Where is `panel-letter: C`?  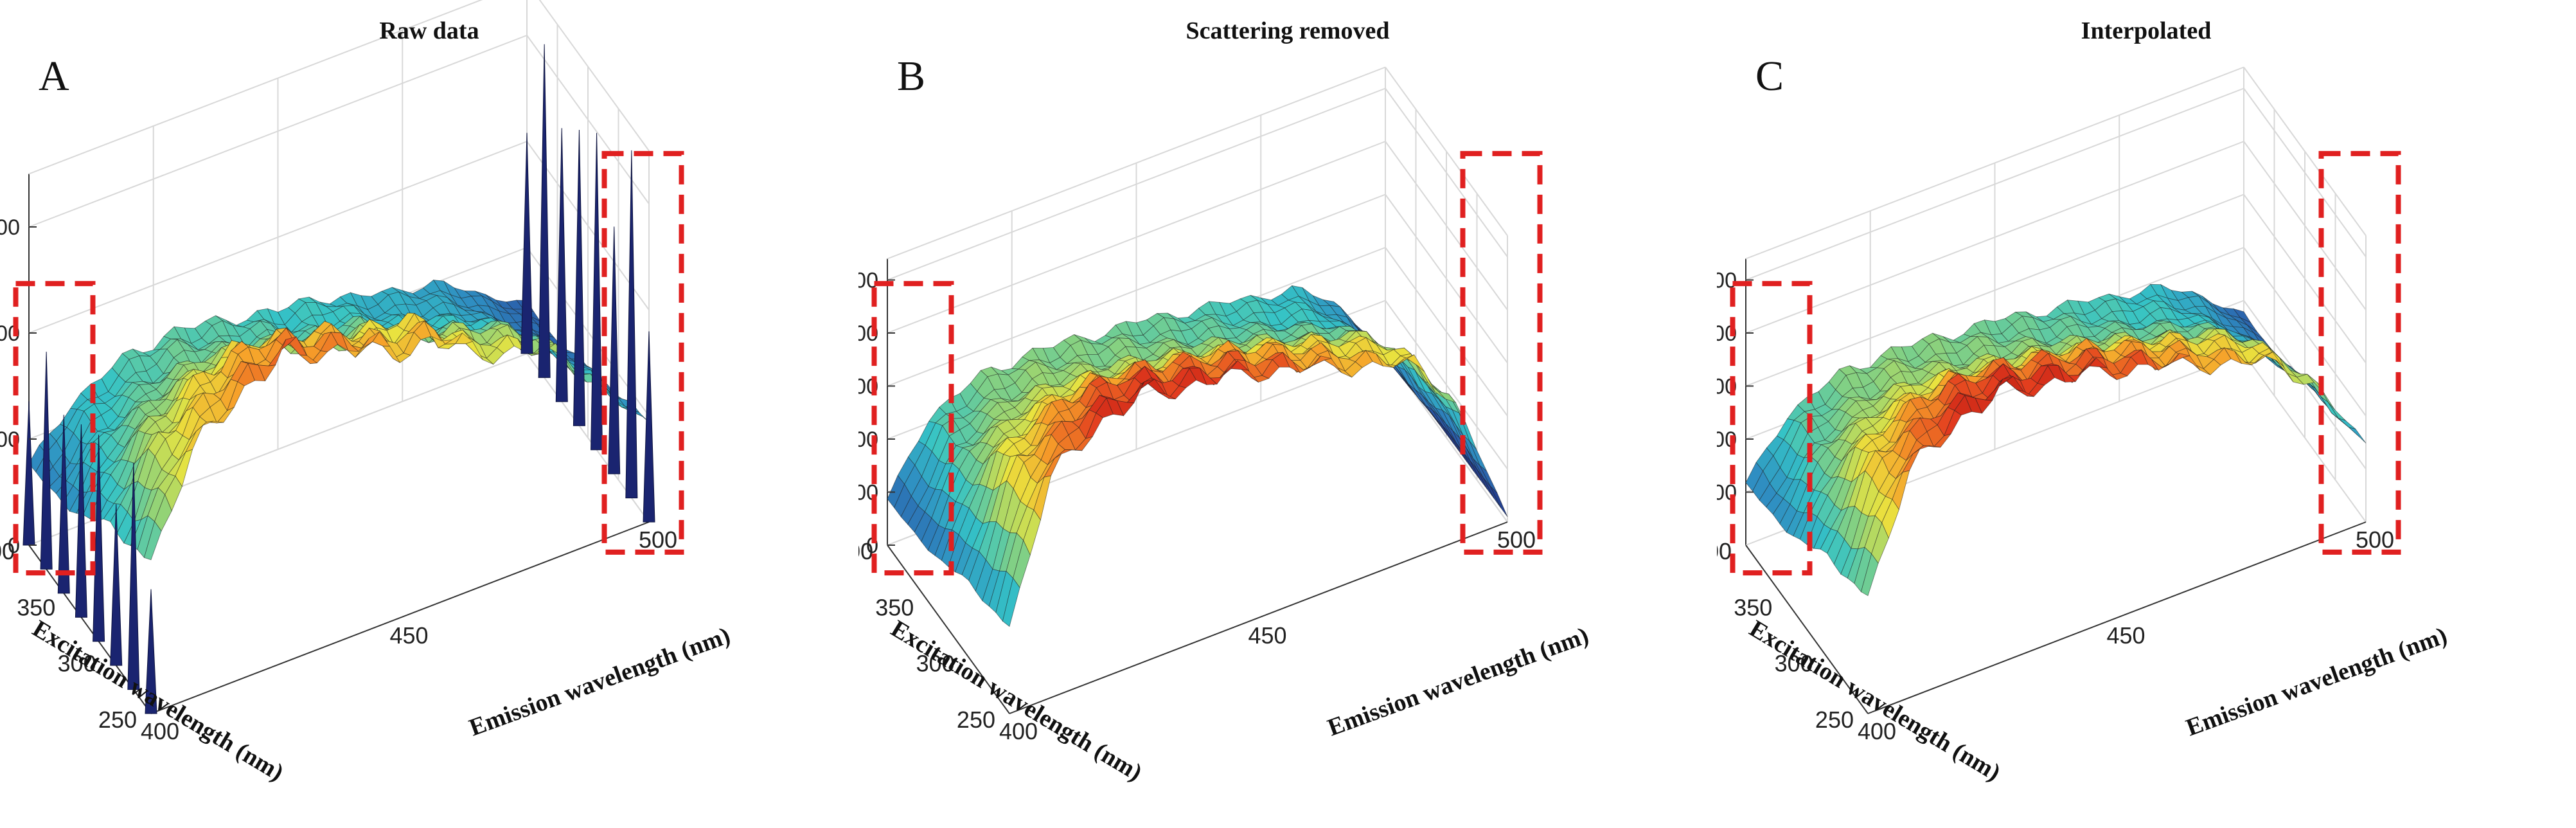
panel-letter: C is located at coordinates (1770, 76).